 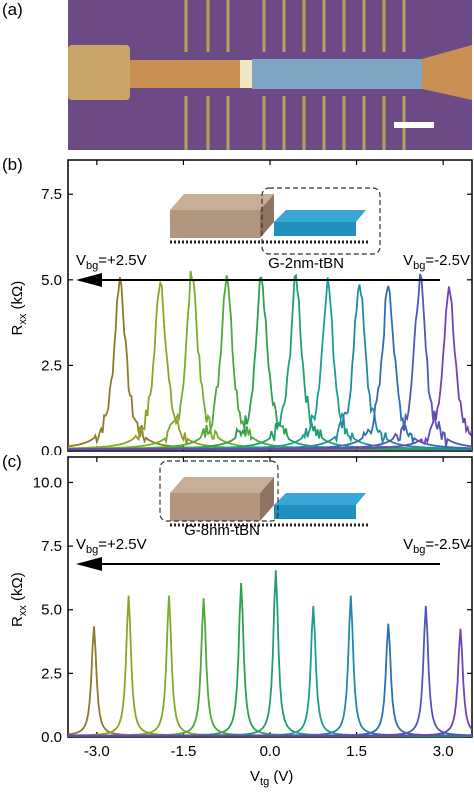 I want to click on white-segment, so click(x=246, y=74).